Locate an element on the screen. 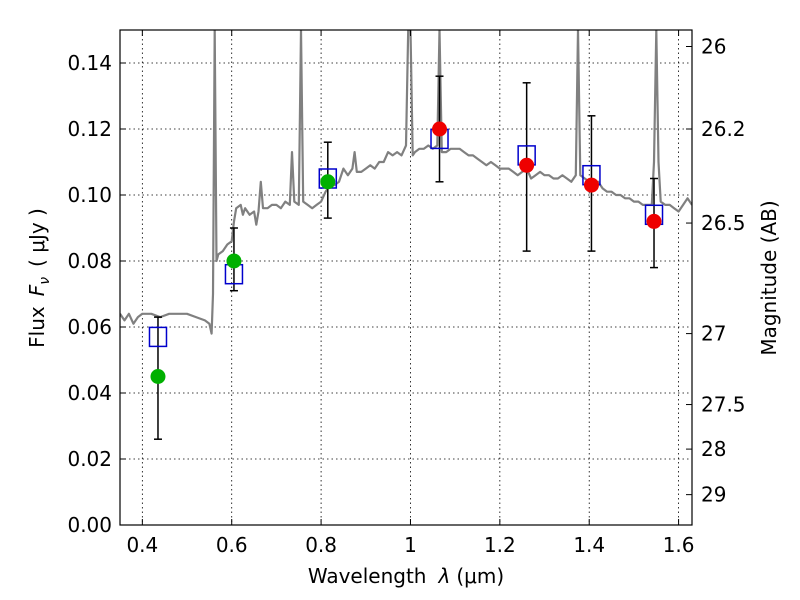  y-axis-label-subscript: ν is located at coordinates (45, 281).